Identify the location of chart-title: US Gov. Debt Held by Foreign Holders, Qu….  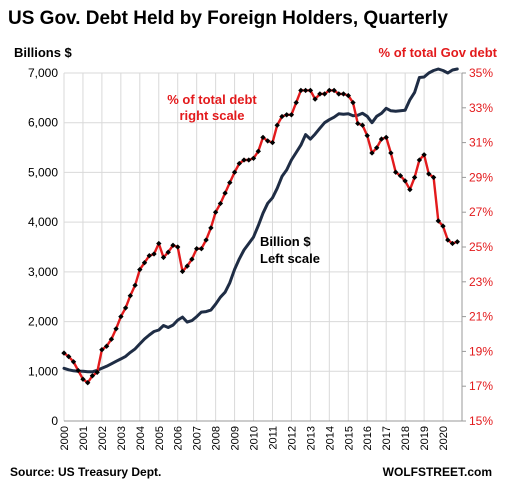
(228, 18).